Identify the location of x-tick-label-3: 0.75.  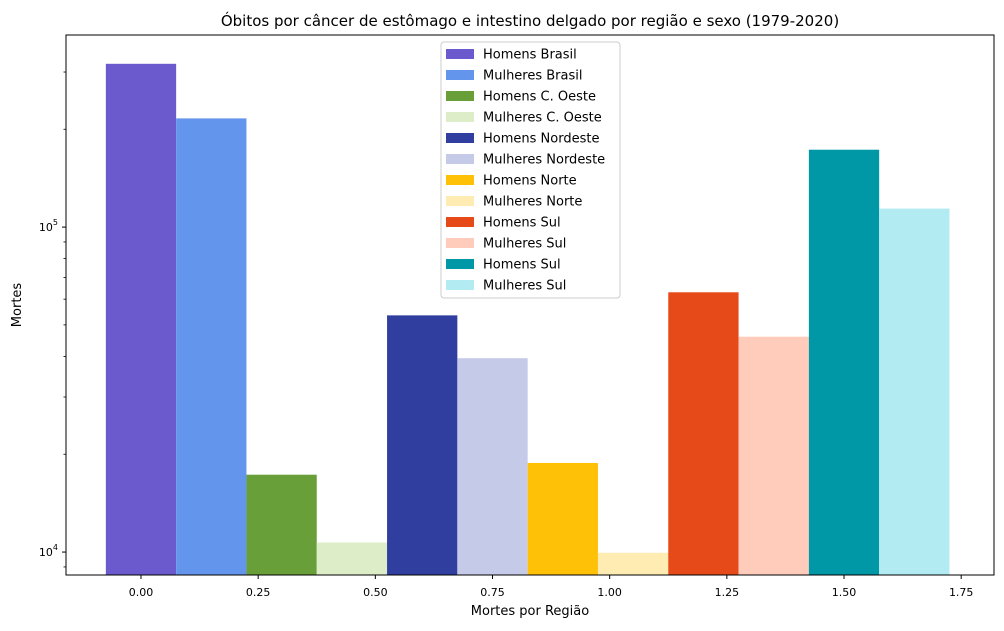
(492, 592).